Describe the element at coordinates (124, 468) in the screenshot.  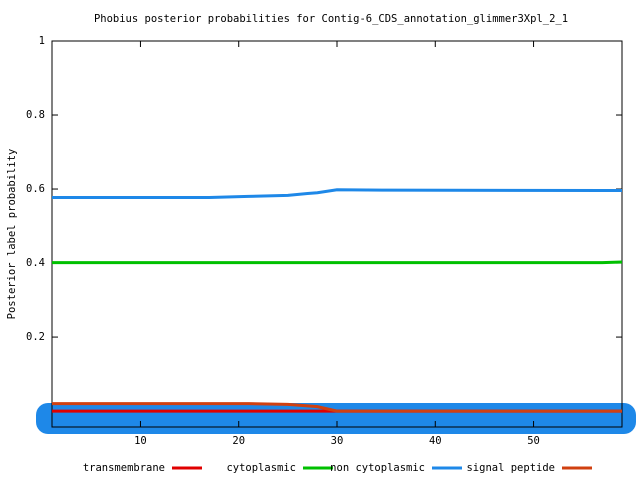
I see `legend-label: transmembrane` at that location.